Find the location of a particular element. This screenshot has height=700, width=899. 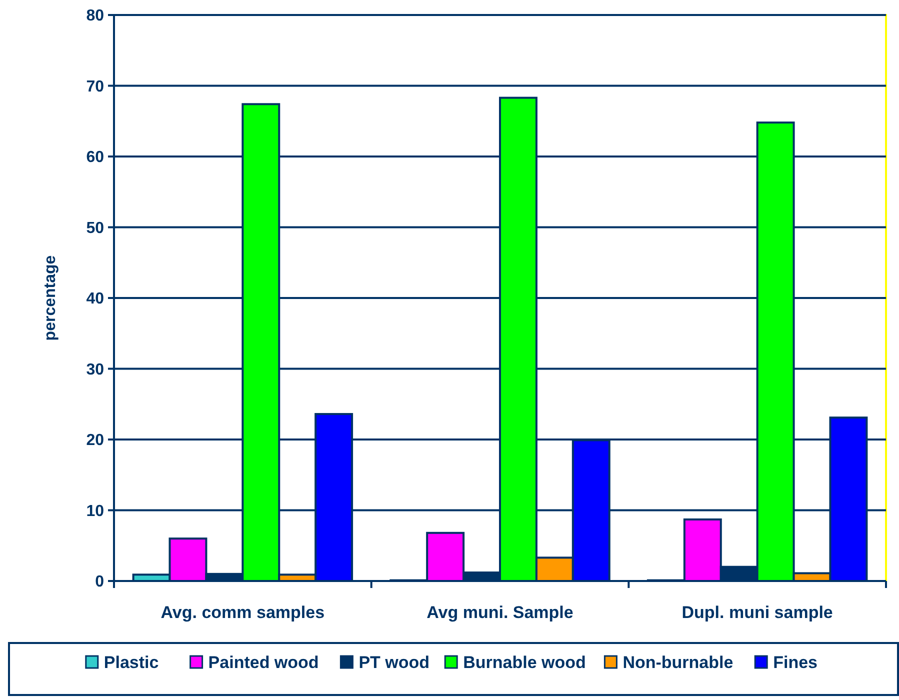

legend-label: Burnable wood is located at coordinates (524, 662).